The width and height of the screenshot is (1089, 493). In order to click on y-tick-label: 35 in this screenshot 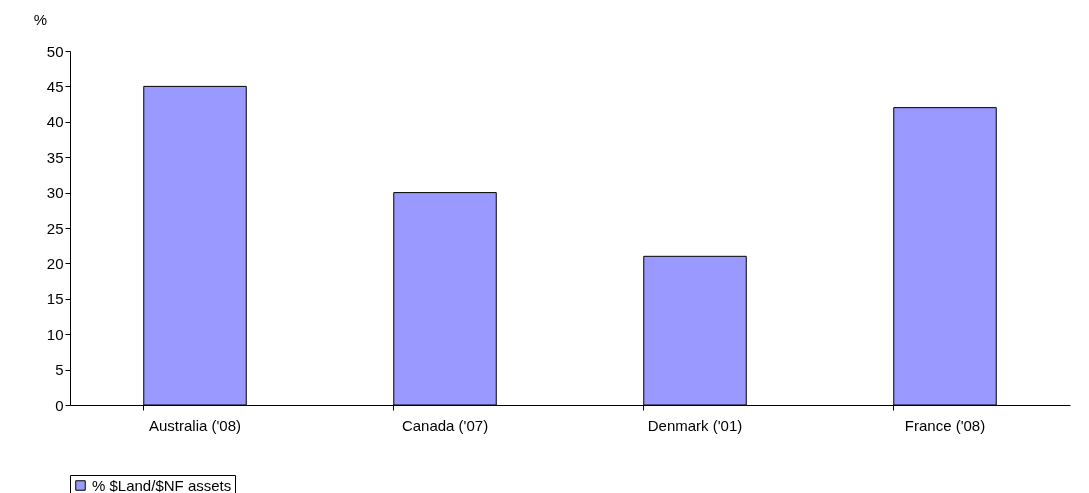, I will do `click(55, 157)`.